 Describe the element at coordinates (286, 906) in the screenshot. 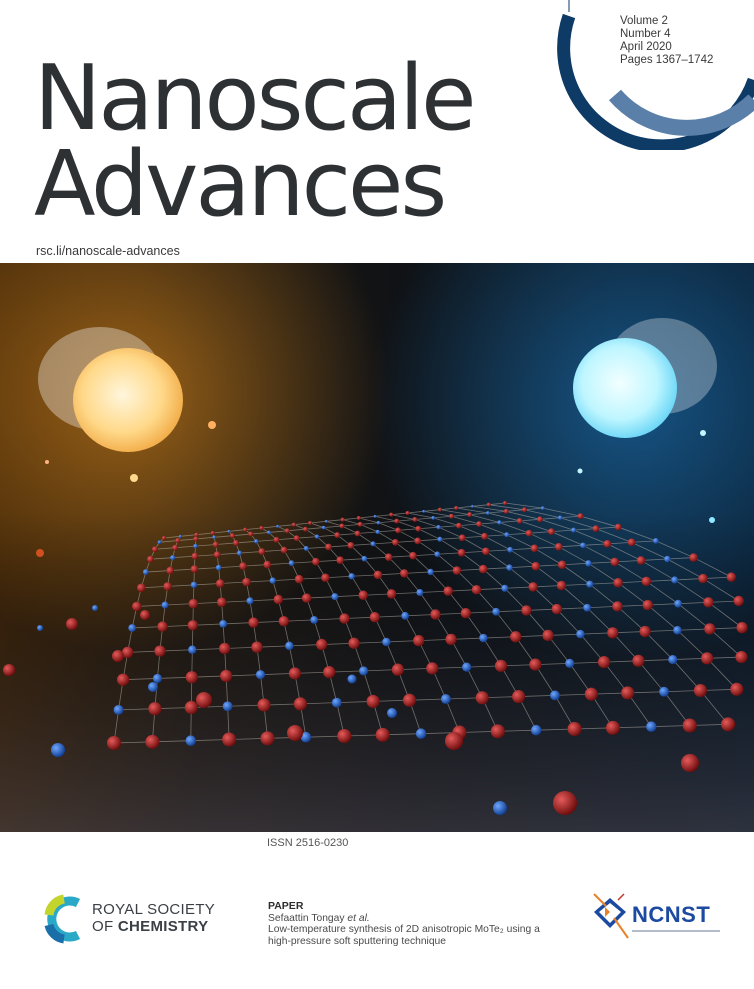

I see `paper-label: PAPER` at that location.